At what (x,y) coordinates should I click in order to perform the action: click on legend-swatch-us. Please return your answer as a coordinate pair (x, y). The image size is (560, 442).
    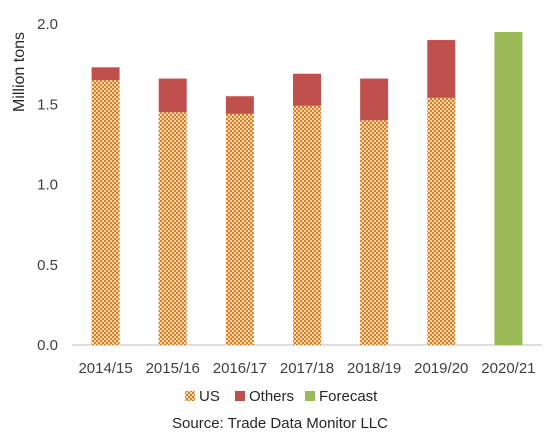
    Looking at the image, I should click on (190, 396).